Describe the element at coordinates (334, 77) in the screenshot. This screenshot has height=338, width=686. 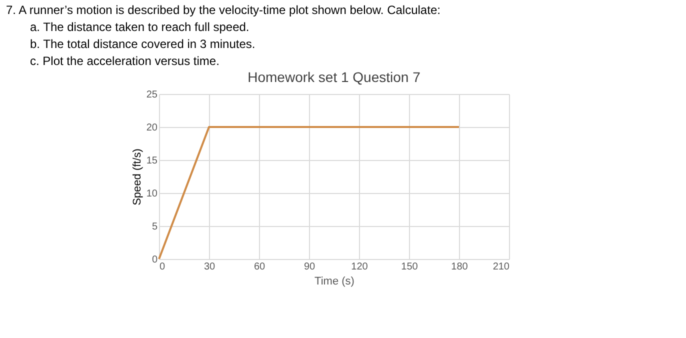
I see `chart-title: Homework set 1 Question 7` at that location.